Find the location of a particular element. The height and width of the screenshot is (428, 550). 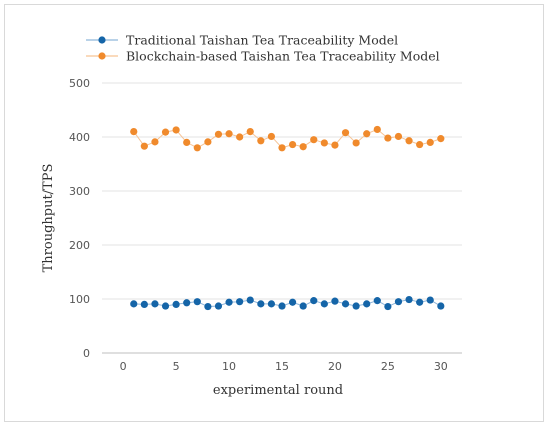

y-tick-label: 100 is located at coordinates (79, 299).